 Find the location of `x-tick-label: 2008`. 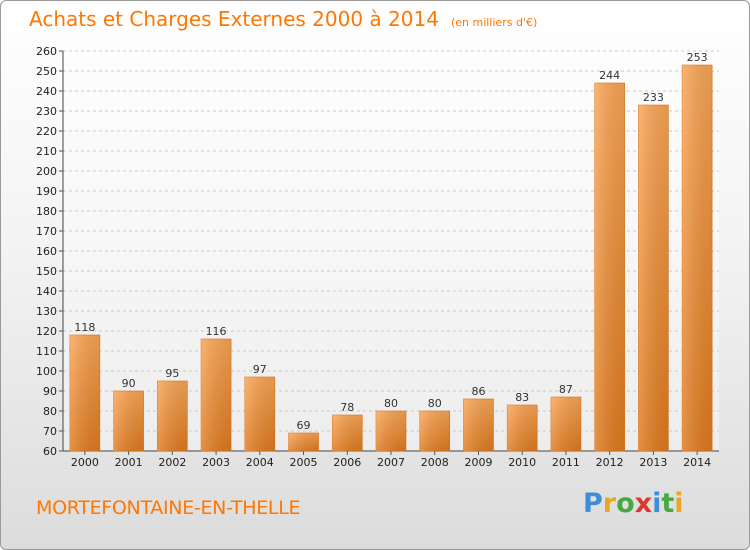

x-tick-label: 2008 is located at coordinates (435, 462).